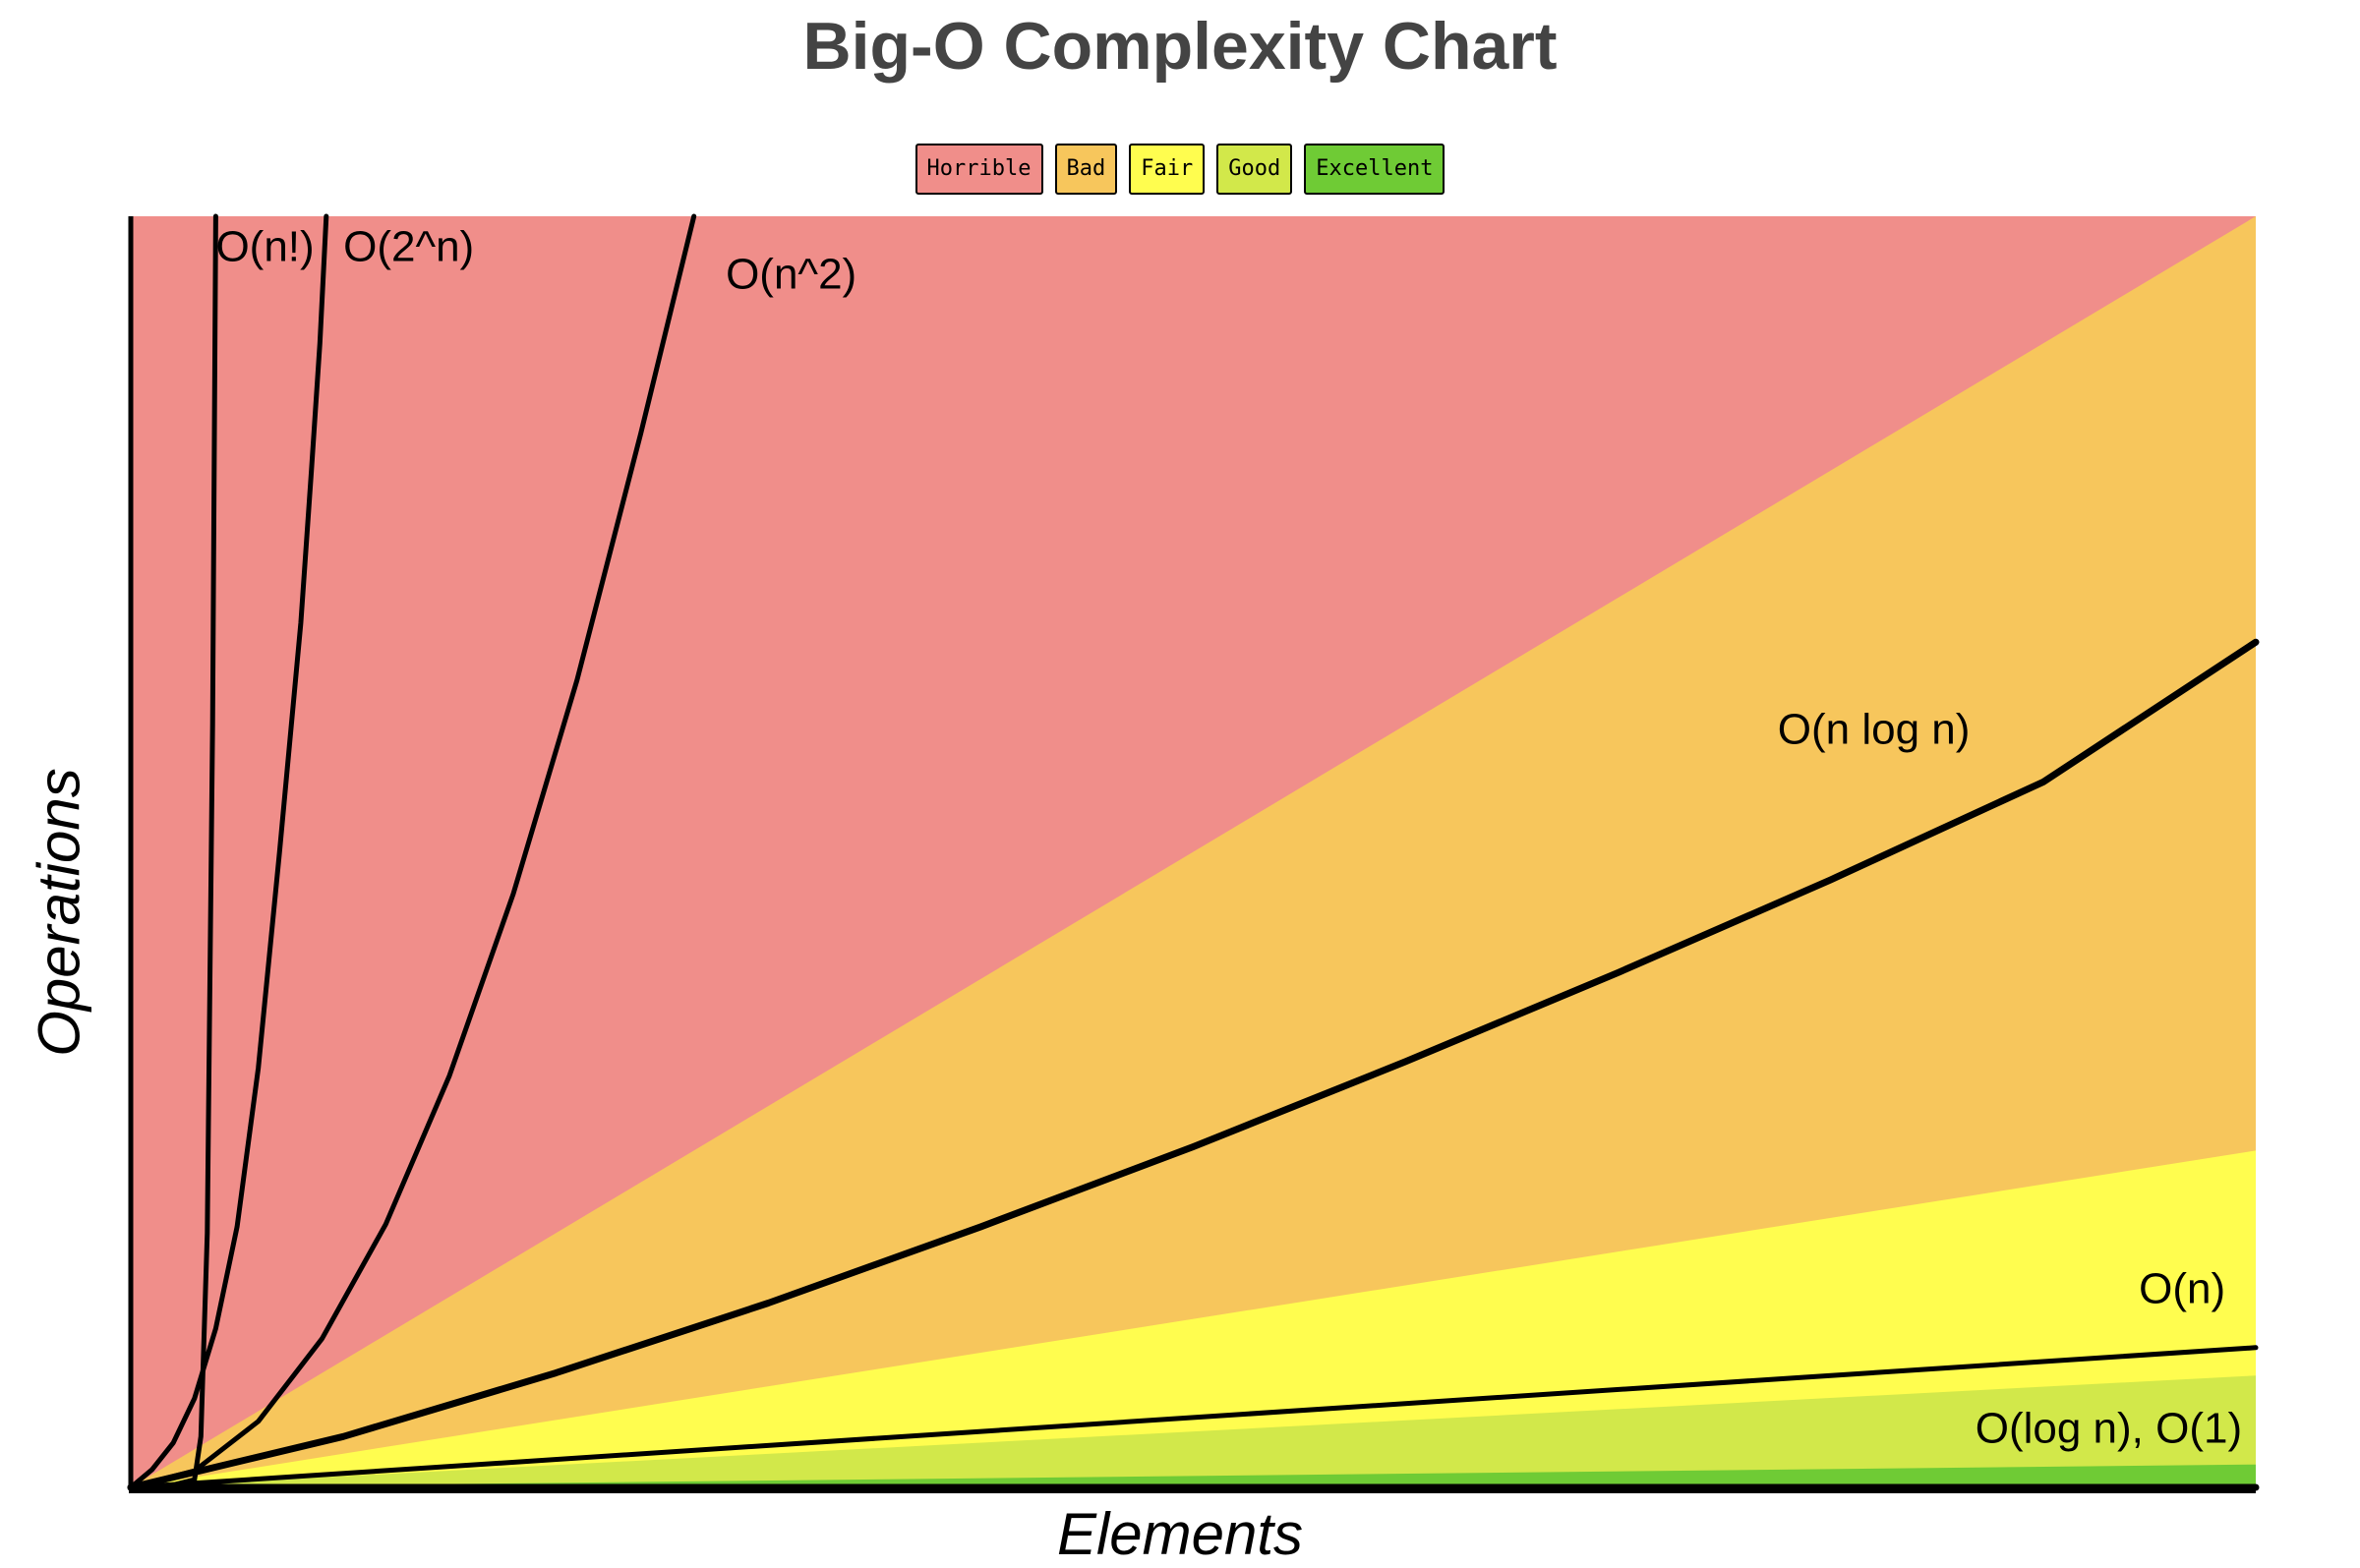 The image size is (2360, 1568). Describe the element at coordinates (264, 246) in the screenshot. I see `curve-label-o-n: O(n!)` at that location.